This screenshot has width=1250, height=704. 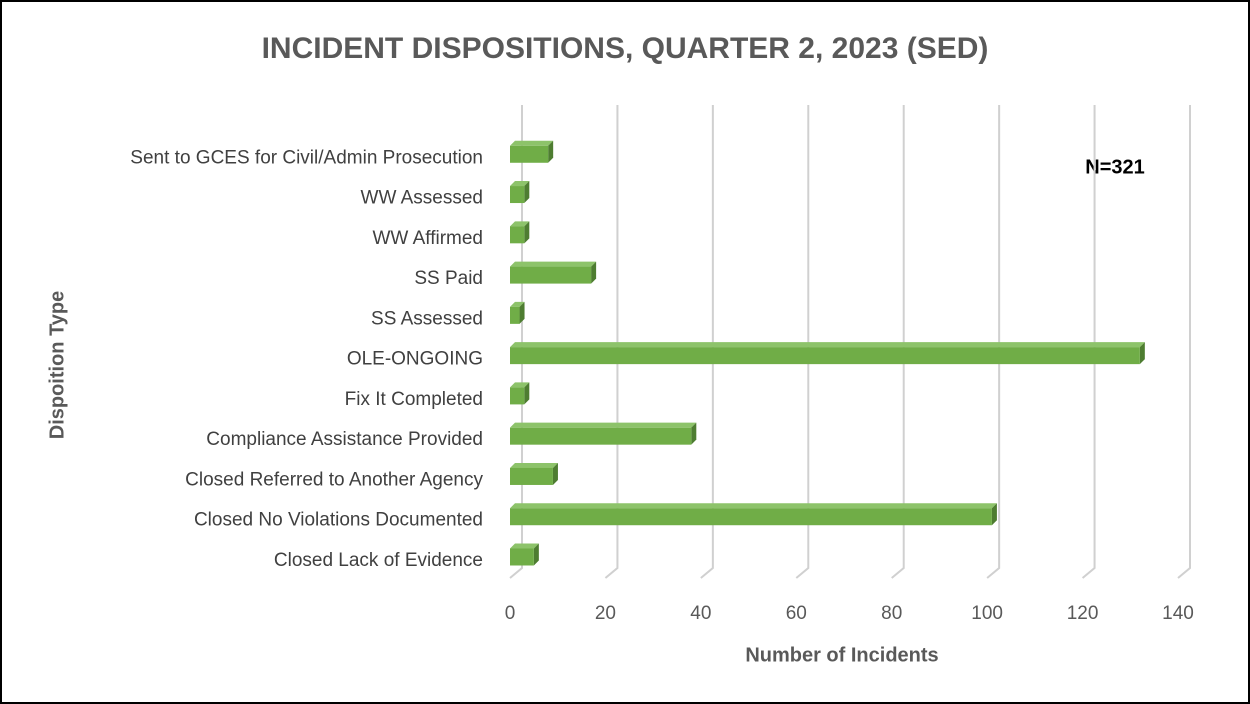 What do you see at coordinates (891, 613) in the screenshot?
I see `x-tick-label: 80` at bounding box center [891, 613].